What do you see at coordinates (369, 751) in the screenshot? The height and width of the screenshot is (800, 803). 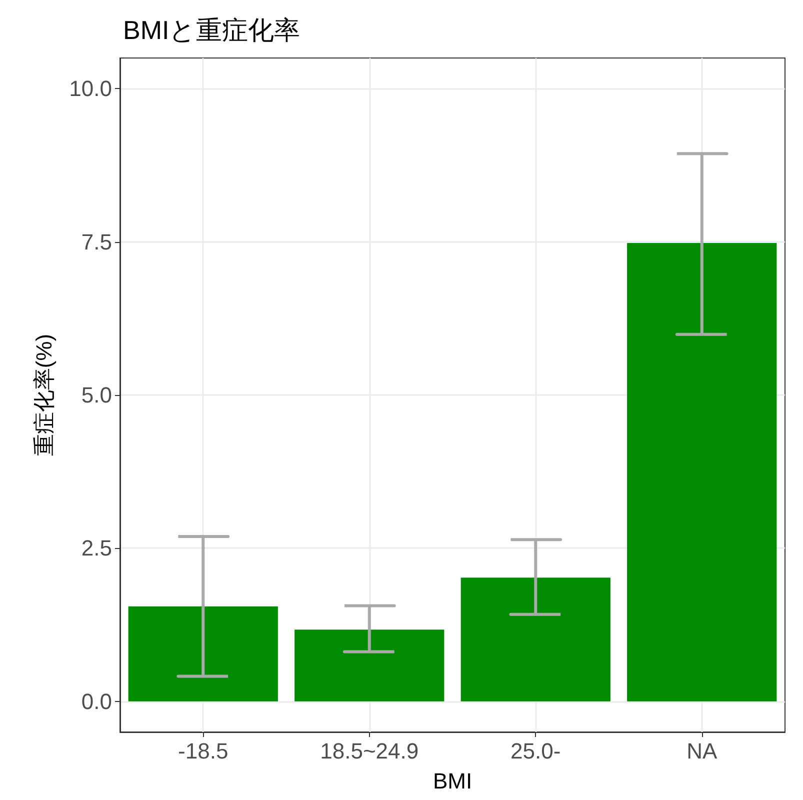 I see `x-tick-label: 18.5~24.9` at bounding box center [369, 751].